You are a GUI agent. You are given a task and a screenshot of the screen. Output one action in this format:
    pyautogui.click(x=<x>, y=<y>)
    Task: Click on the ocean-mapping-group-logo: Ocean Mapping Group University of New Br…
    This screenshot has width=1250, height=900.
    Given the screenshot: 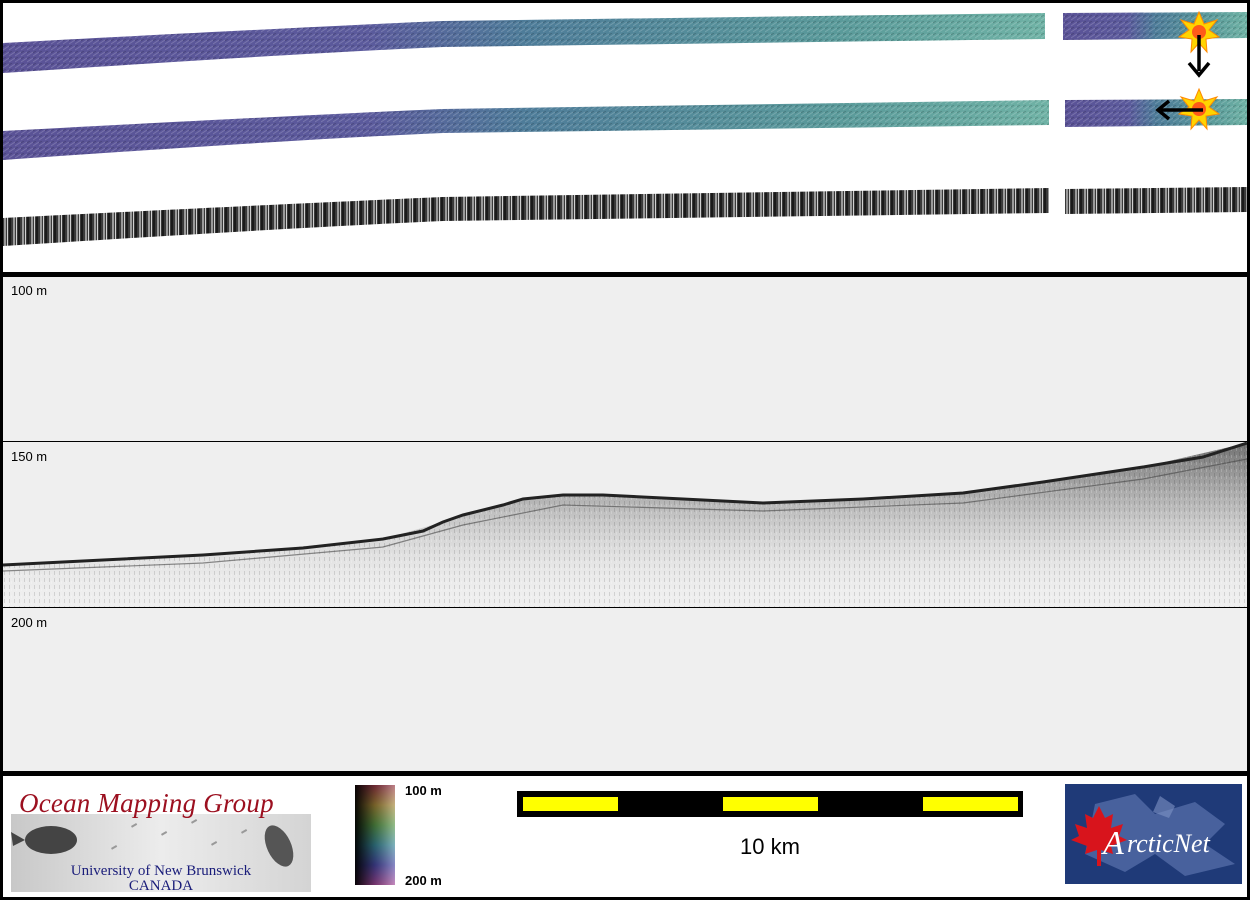 What is the action you would take?
    pyautogui.click(x=161, y=838)
    